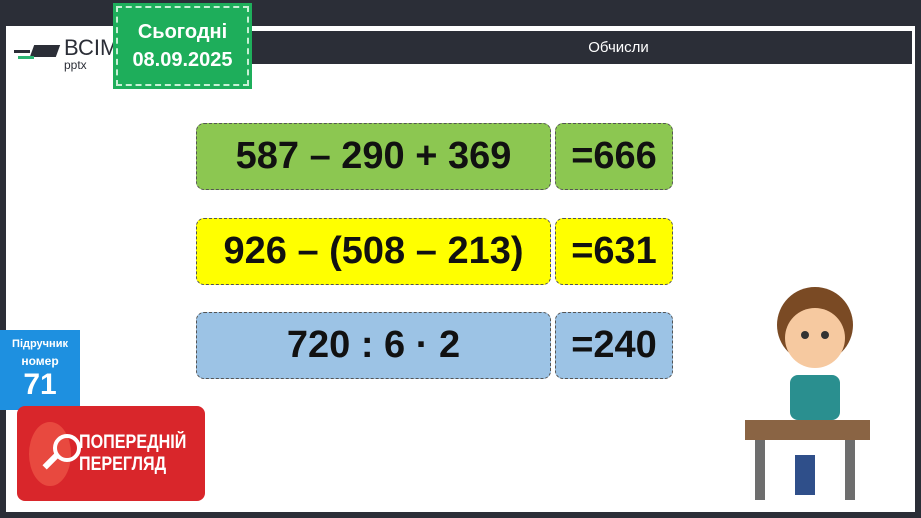 This screenshot has height=518, width=921. Describe the element at coordinates (182, 32) in the screenshot. I see `date-label: Сьогодні` at that location.